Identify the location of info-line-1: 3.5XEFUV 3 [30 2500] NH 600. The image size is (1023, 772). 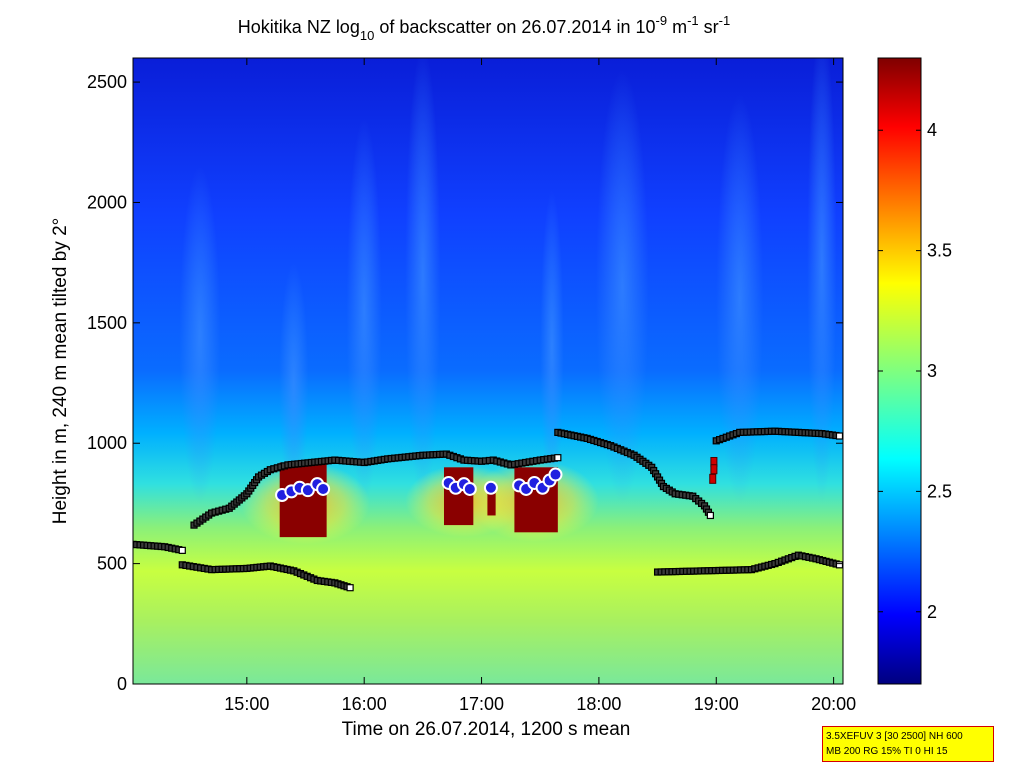
(894, 736).